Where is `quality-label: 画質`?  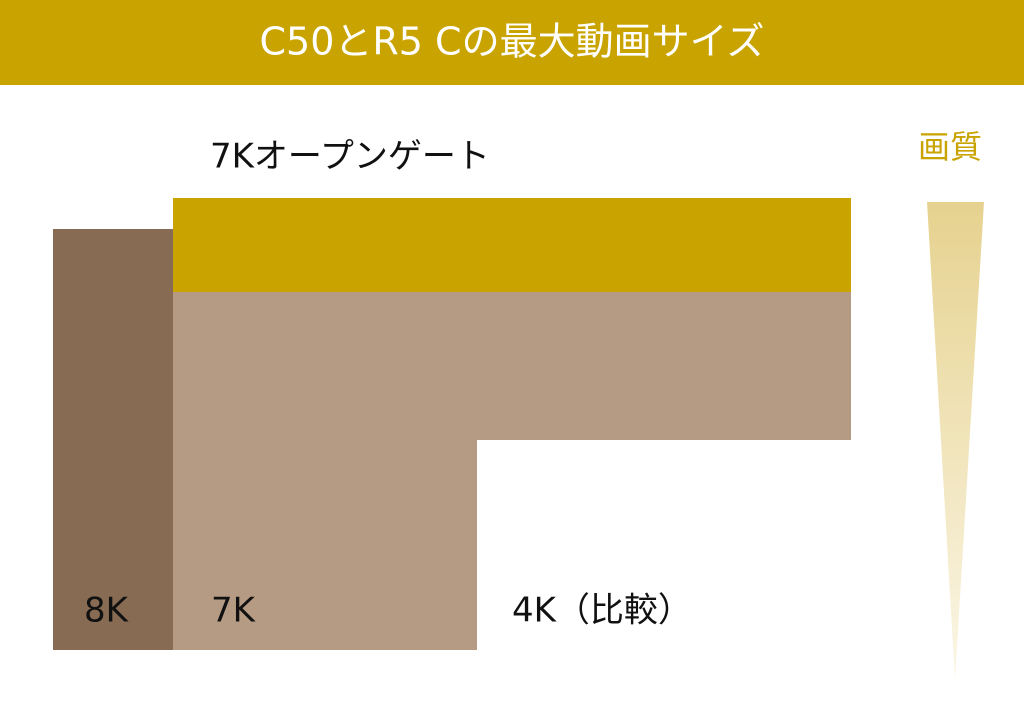
quality-label: 画質 is located at coordinates (950, 147).